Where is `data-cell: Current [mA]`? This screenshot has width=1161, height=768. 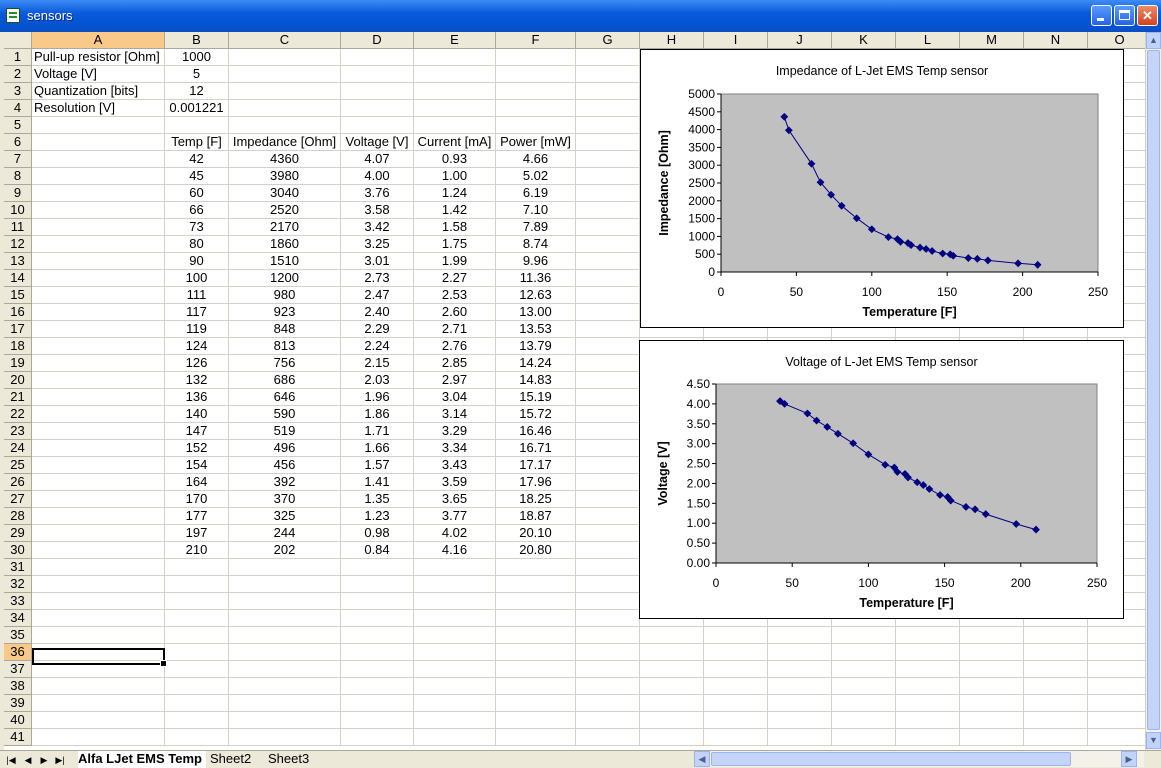 data-cell: Current [mA] is located at coordinates (455, 142).